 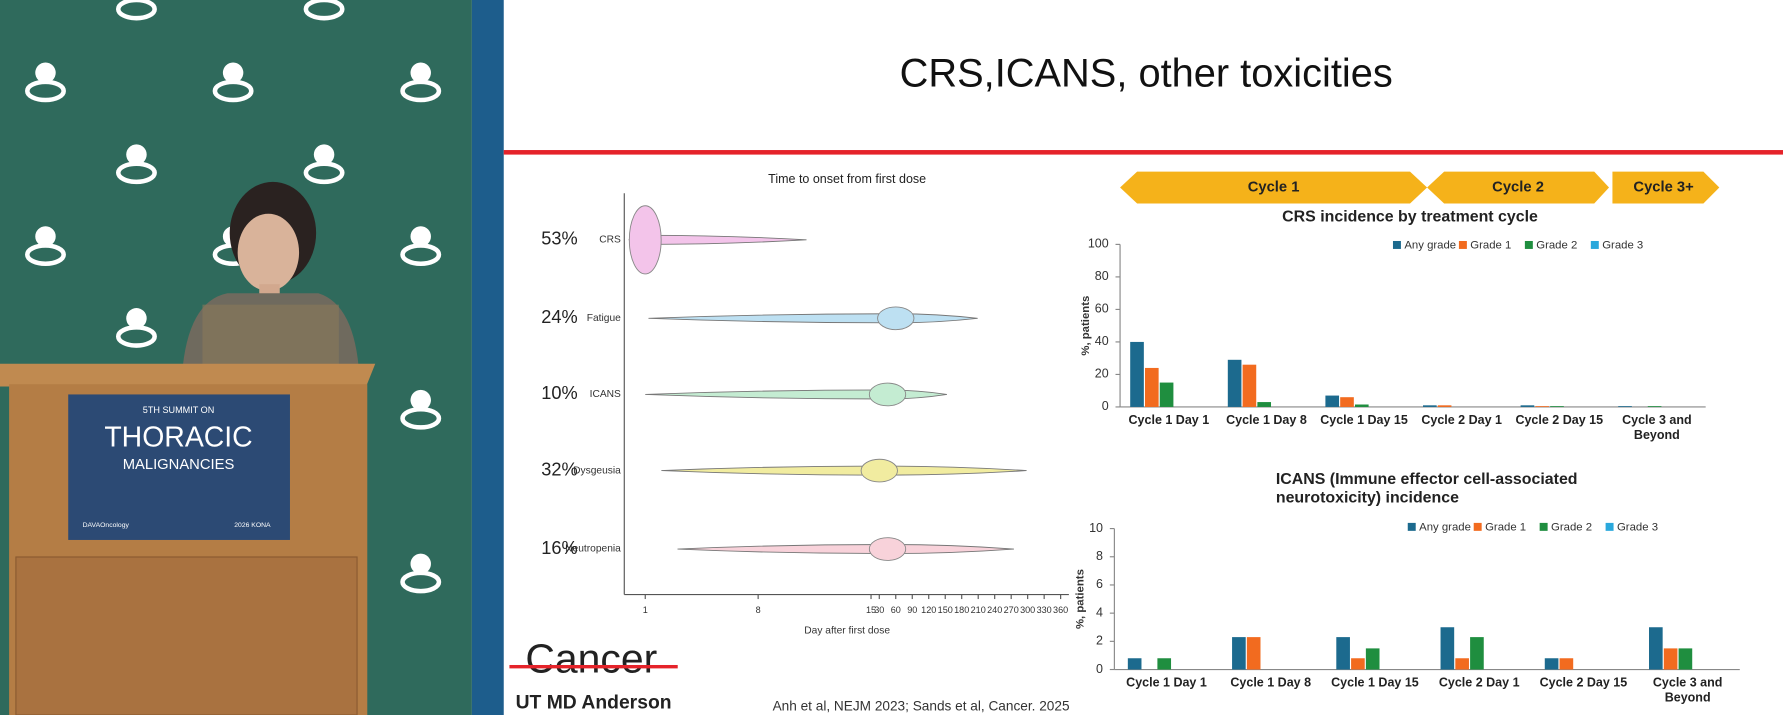 What do you see at coordinates (593, 549) in the screenshot?
I see `category-label: Neutropenia` at bounding box center [593, 549].